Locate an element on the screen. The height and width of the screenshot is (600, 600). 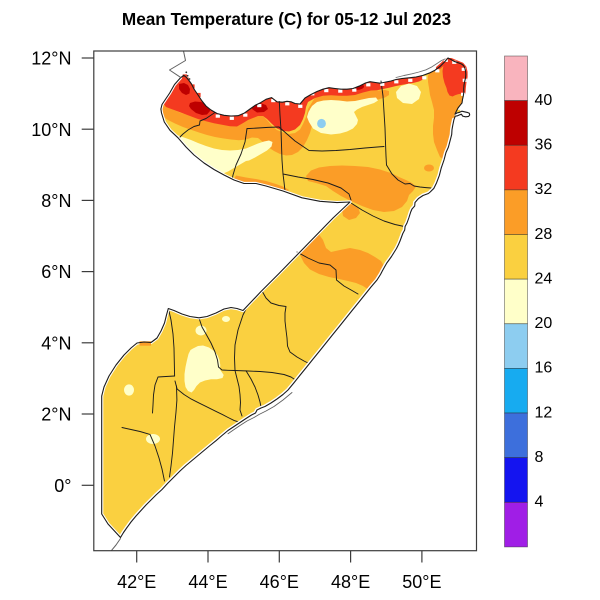
svg-text: 6°N is located at coordinates (56, 272).